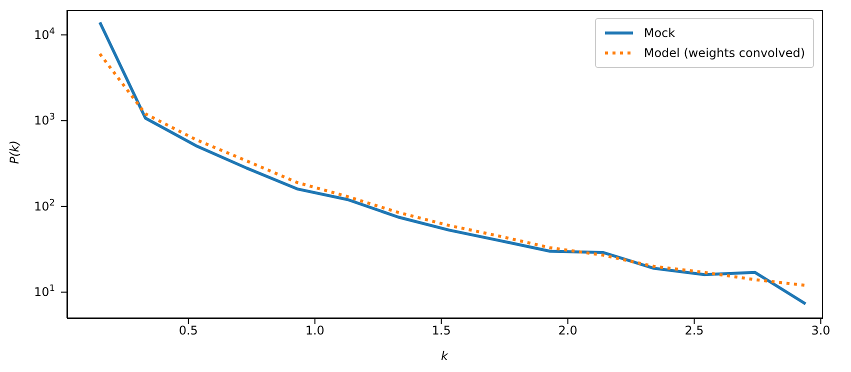 Image resolution: width=851 pixels, height=372 pixels. I want to click on x-axis-title: k, so click(445, 356).